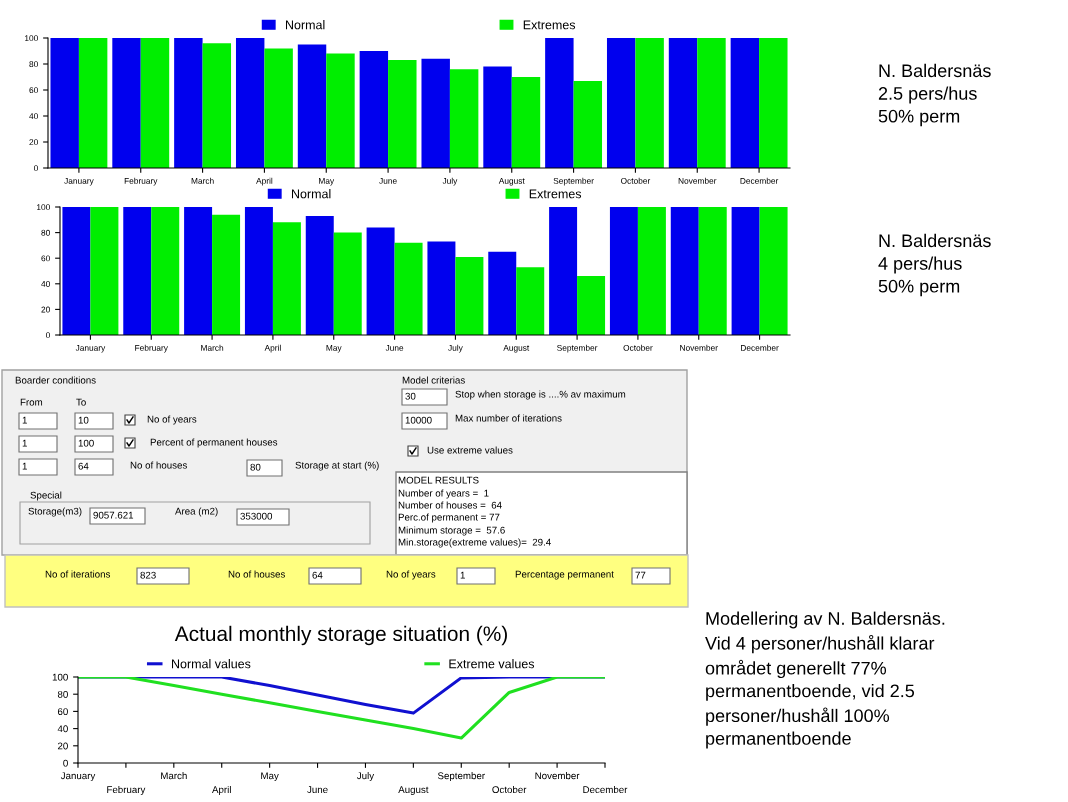 This screenshot has width=1068, height=802. Describe the element at coordinates (511, 182) in the screenshot. I see `x-tick-label: August` at that location.